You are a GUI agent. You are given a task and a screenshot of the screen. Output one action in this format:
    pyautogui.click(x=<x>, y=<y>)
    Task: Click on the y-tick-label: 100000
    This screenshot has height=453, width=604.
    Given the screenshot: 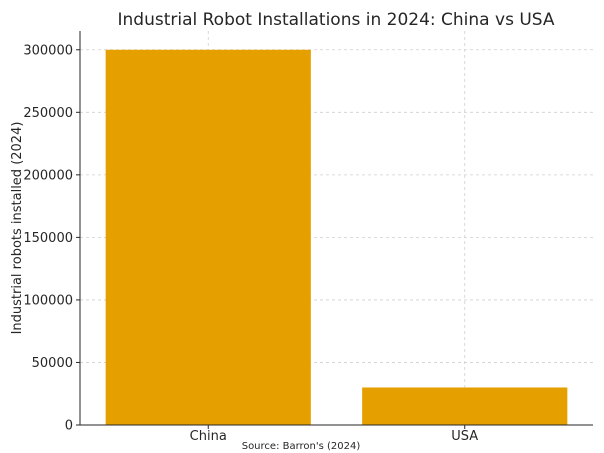 What is the action you would take?
    pyautogui.click(x=48, y=300)
    